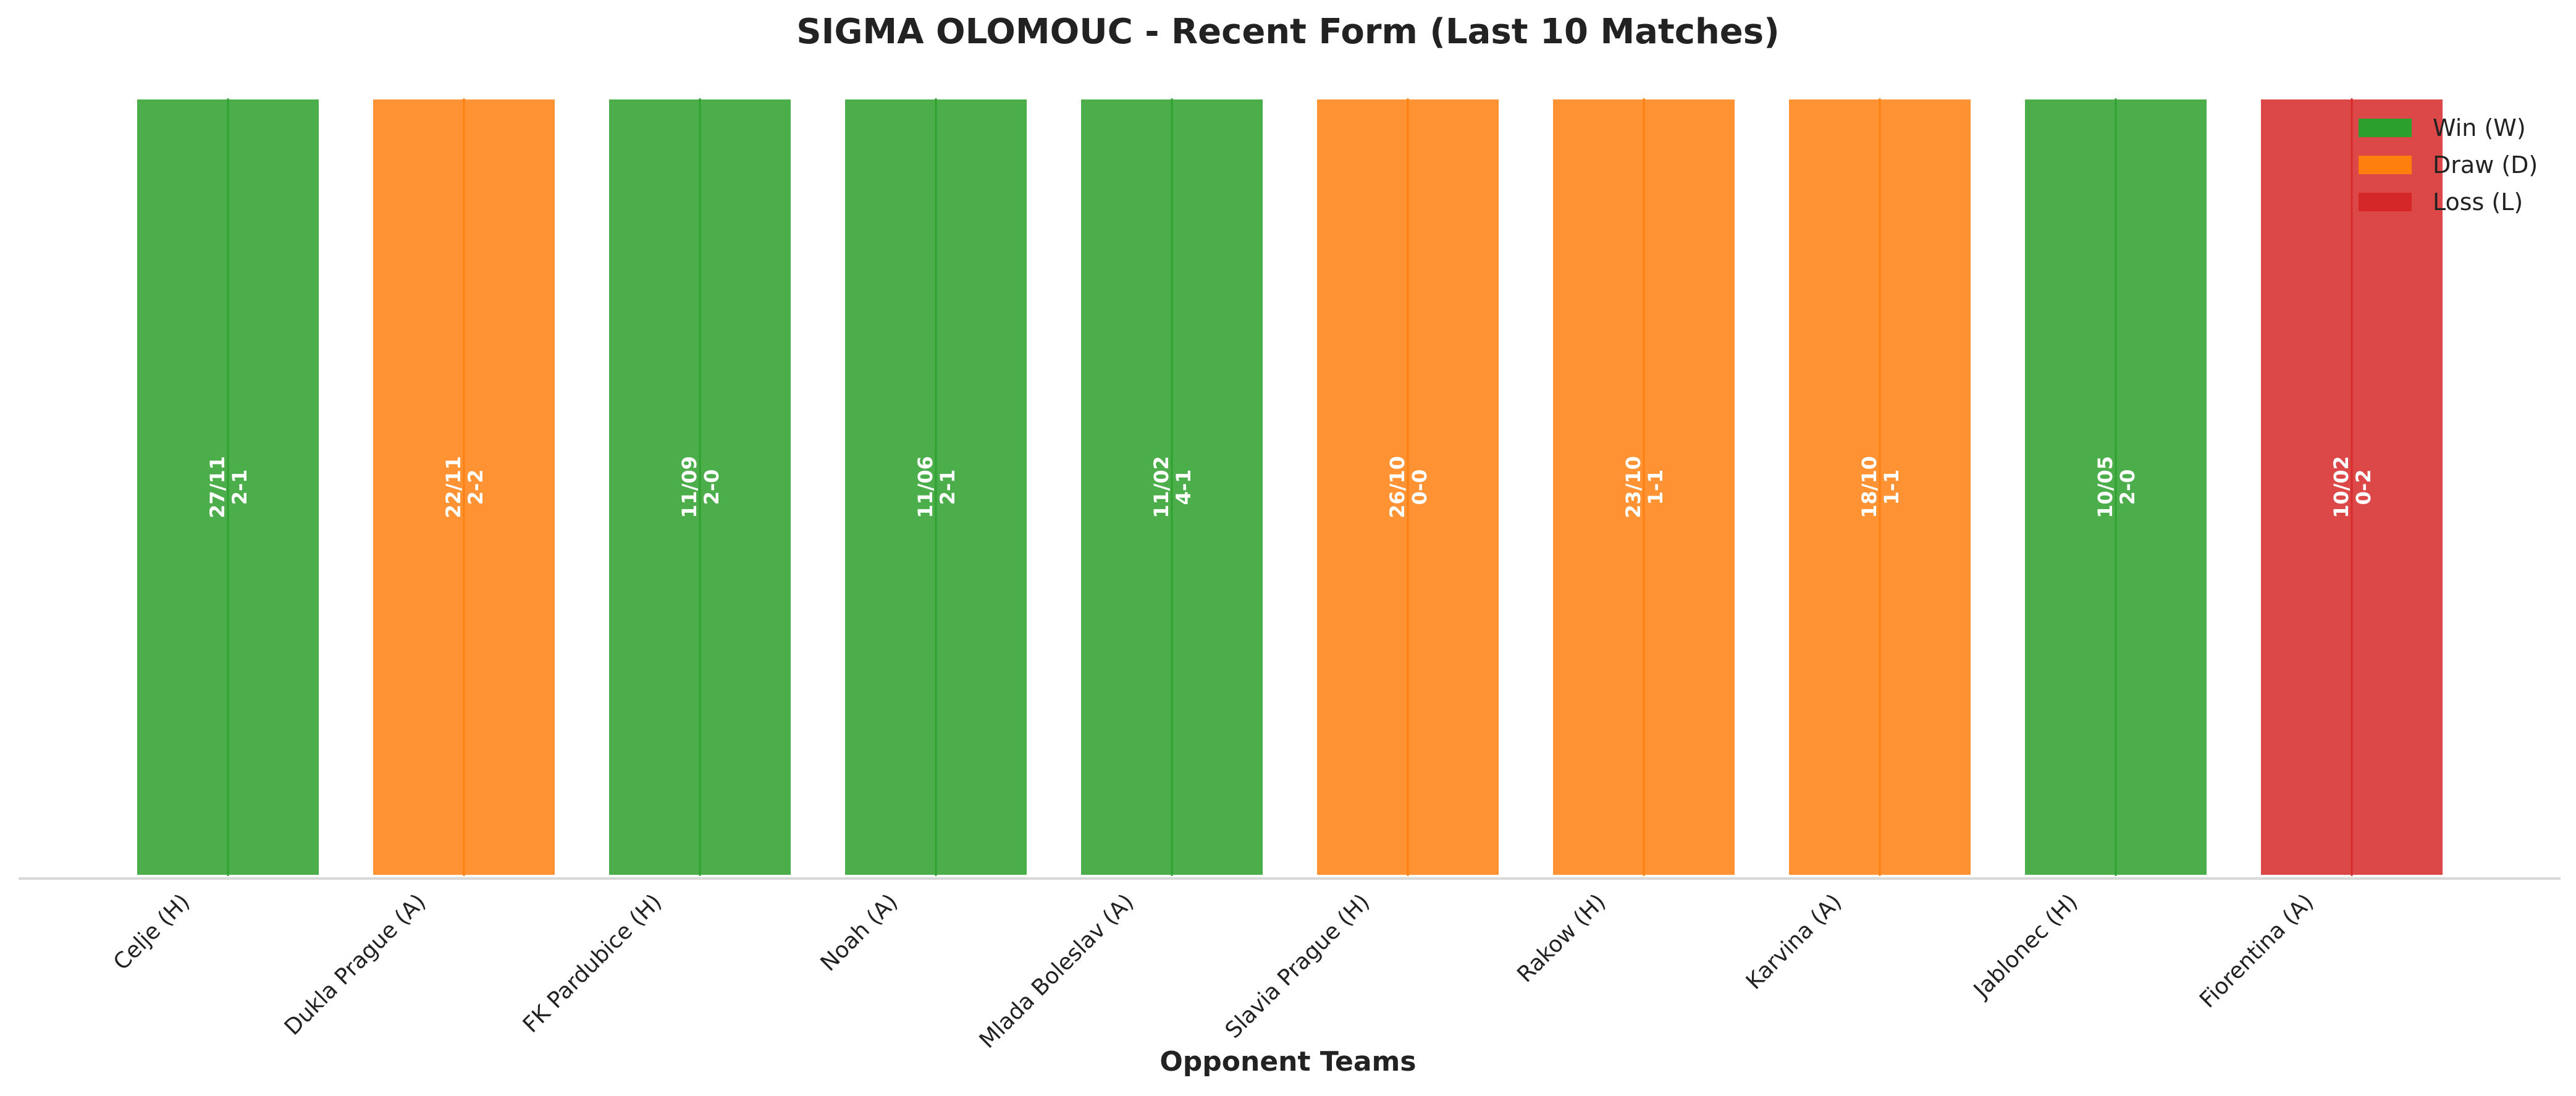 The height and width of the screenshot is (1096, 2576). What do you see at coordinates (217, 487) in the screenshot?
I see `match-date: 27/11` at bounding box center [217, 487].